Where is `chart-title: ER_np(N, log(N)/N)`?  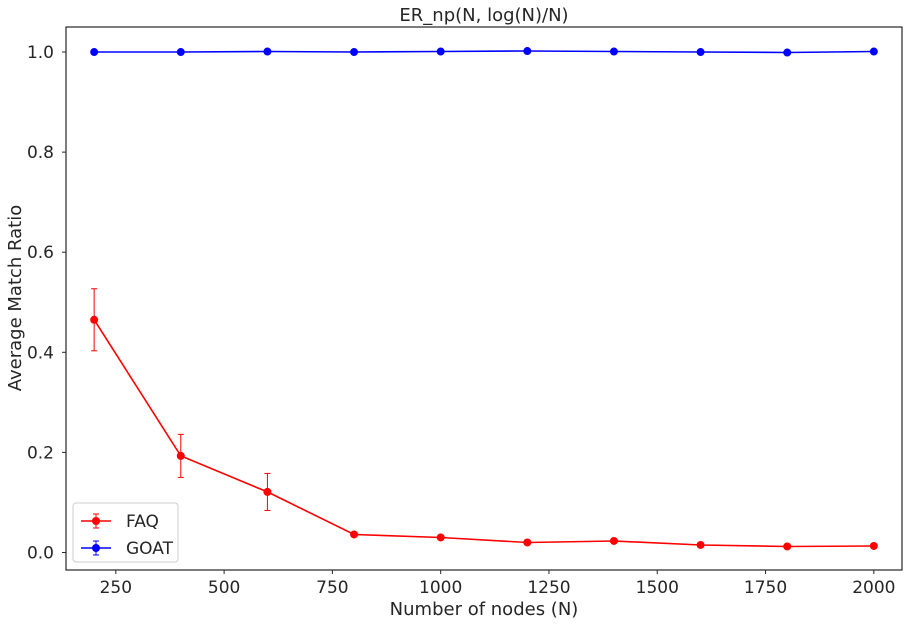 chart-title: ER_np(N, log(N)/N) is located at coordinates (483, 15).